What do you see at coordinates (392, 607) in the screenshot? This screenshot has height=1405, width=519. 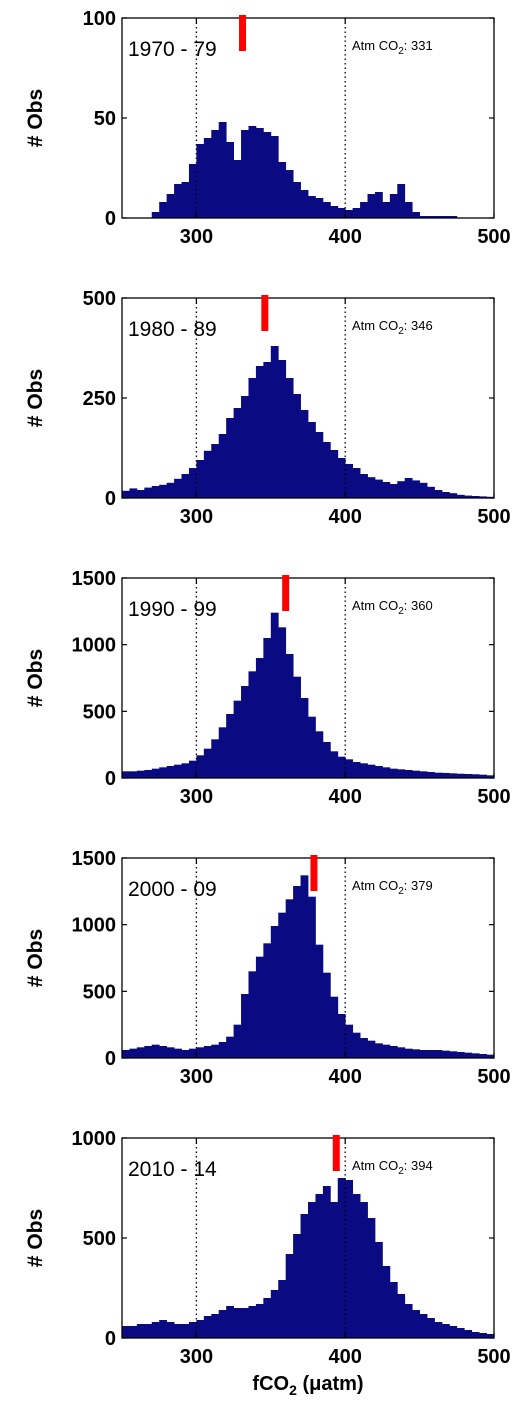 I see `atm-co2-label: Atm CO2: 360` at bounding box center [392, 607].